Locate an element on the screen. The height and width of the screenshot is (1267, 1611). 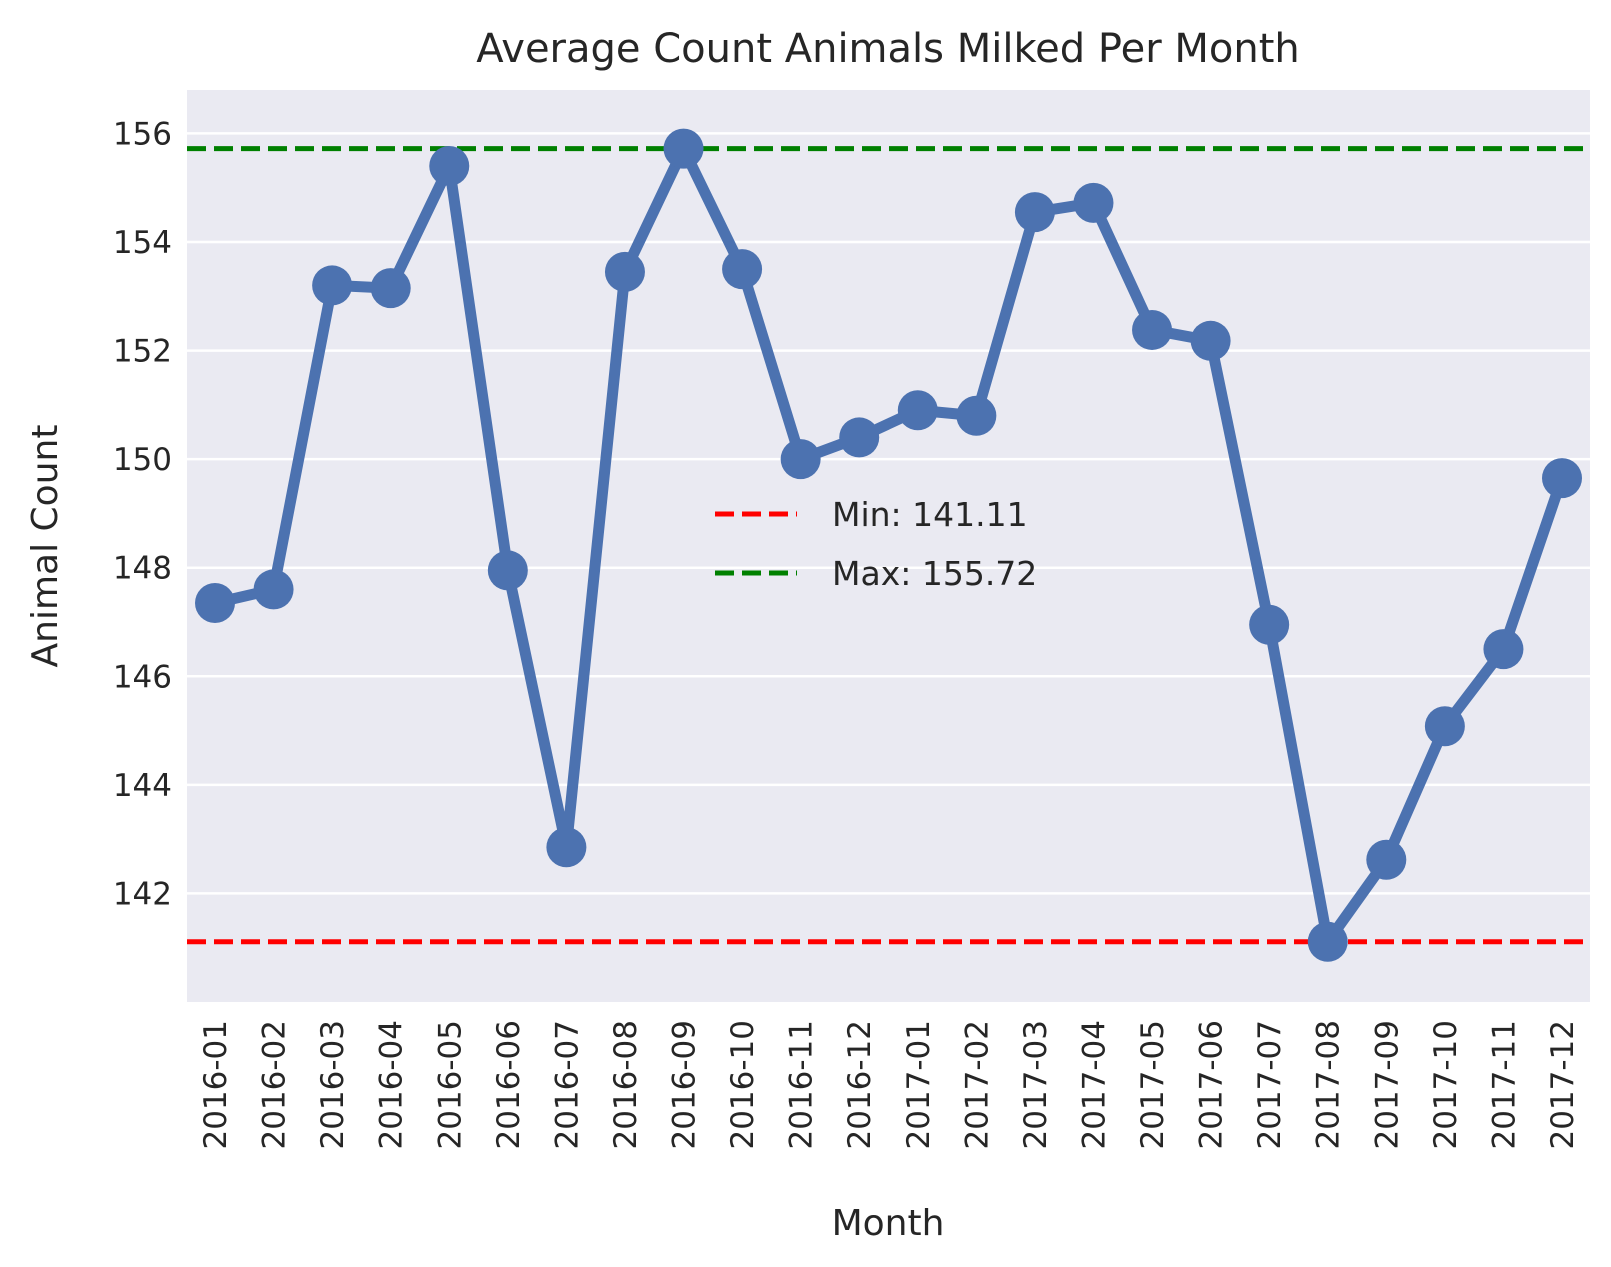
x-tick-label: 2016-04 is located at coordinates (392, 1085).